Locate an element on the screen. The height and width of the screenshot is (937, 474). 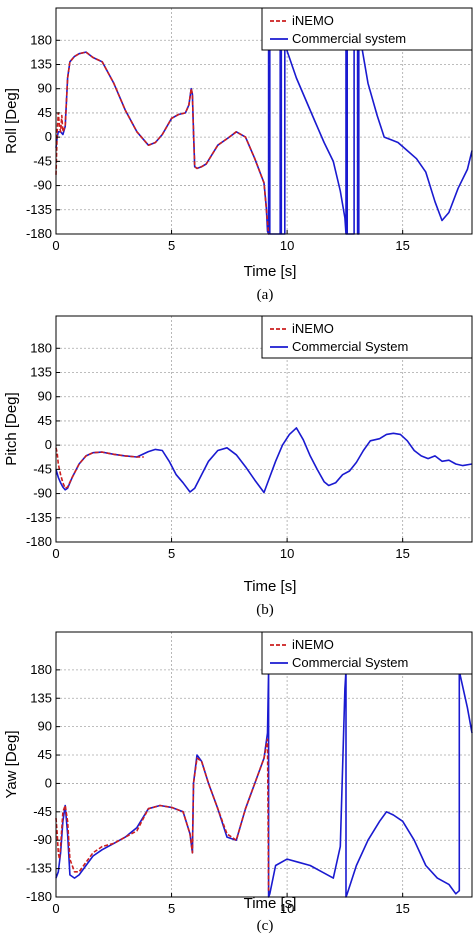
panel-caption: (a) is located at coordinates (265, 295).